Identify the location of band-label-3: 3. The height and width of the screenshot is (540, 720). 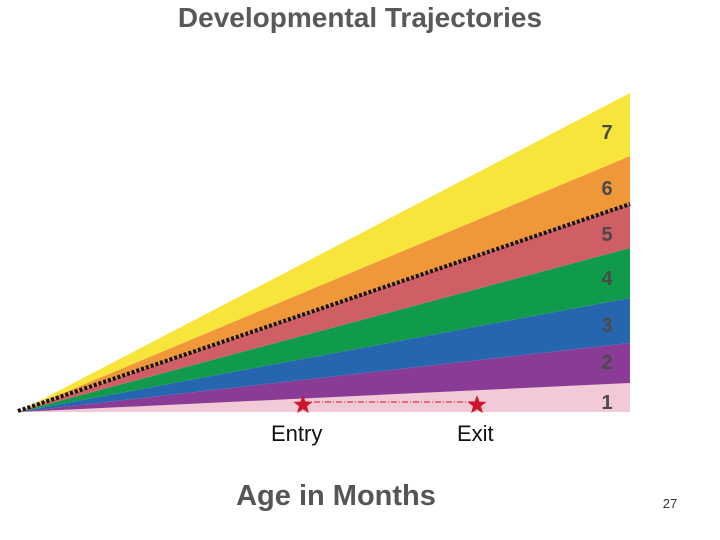
(606, 326).